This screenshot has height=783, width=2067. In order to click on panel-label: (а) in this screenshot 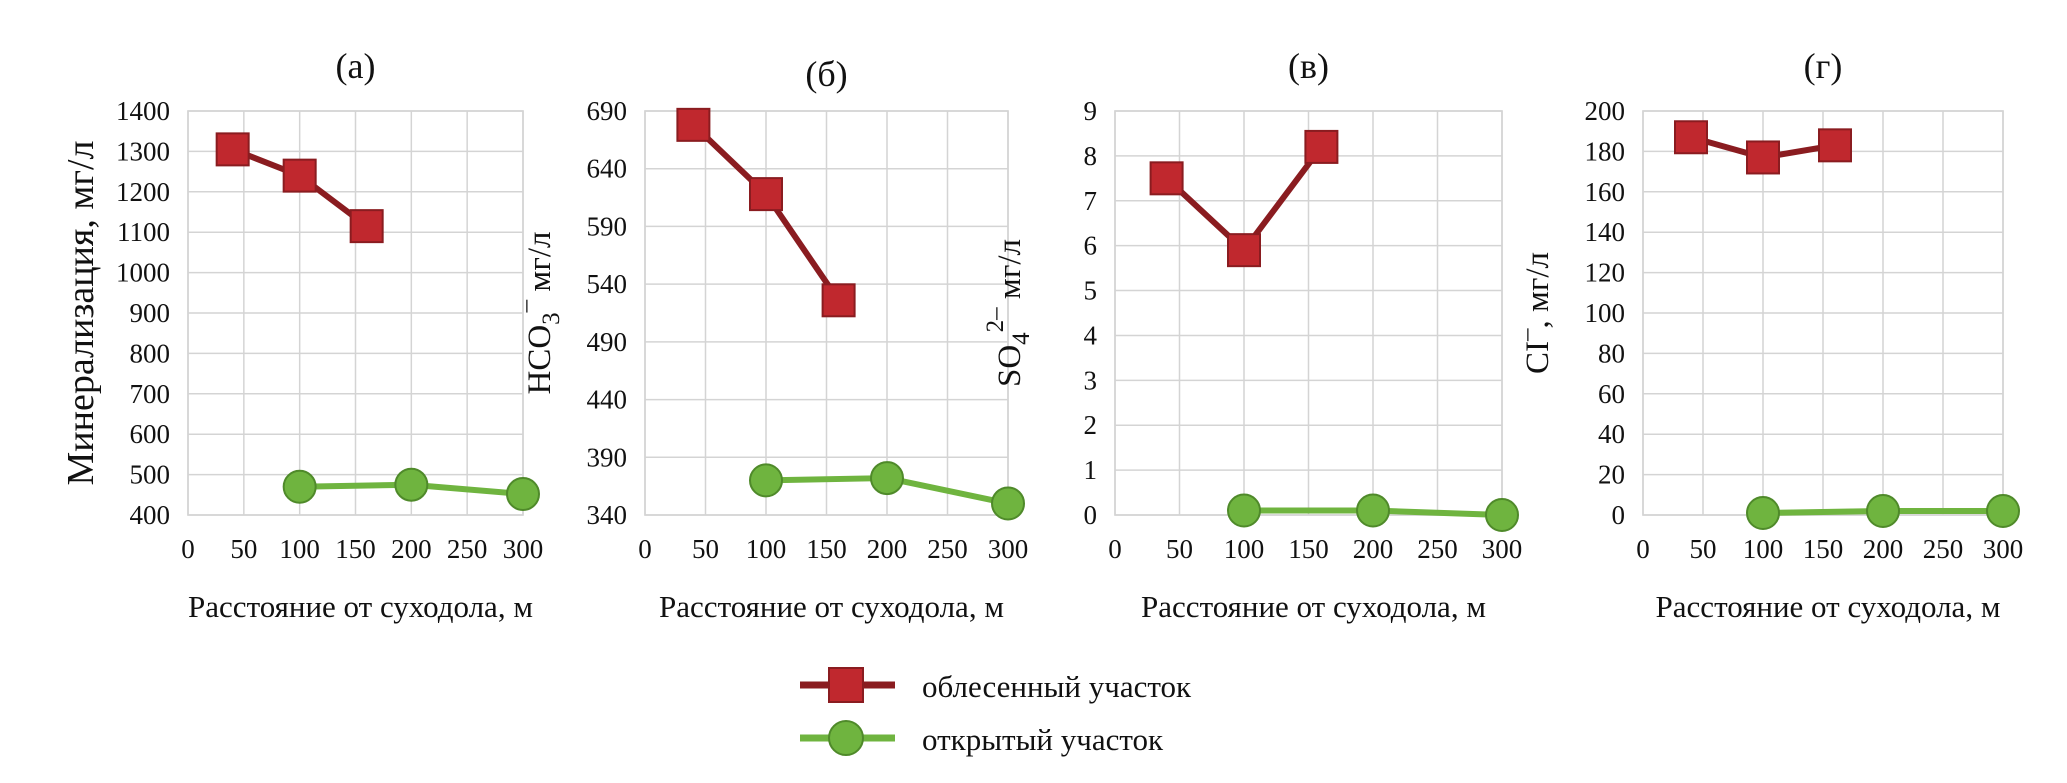, I will do `click(356, 66)`.